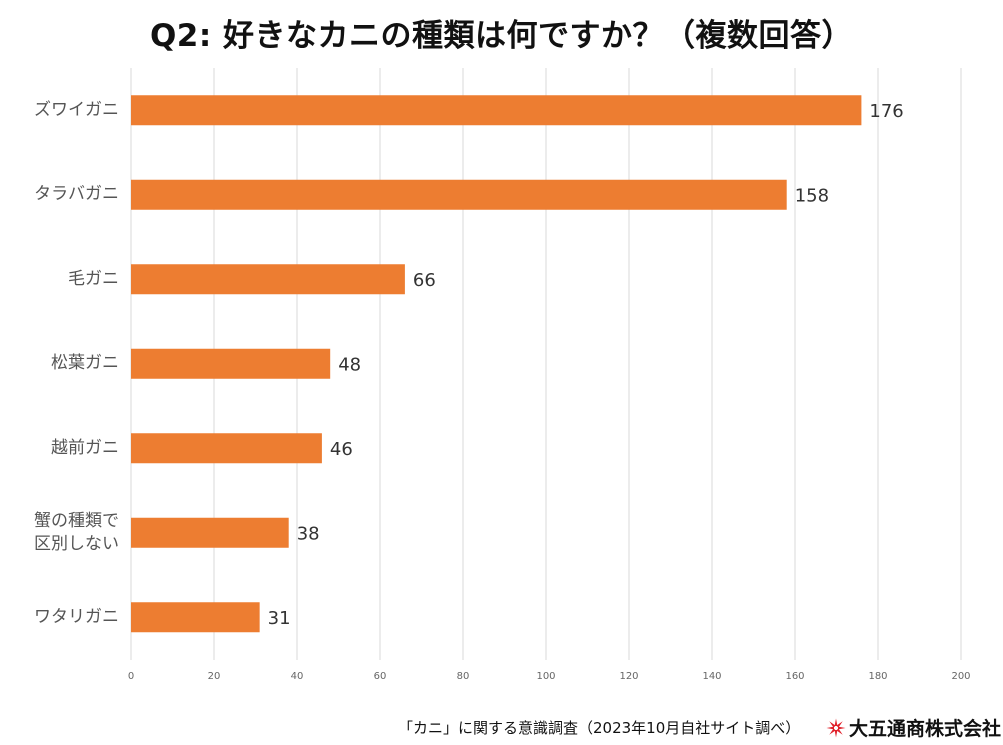  I want to click on category-label-line: 毛ガニ, so click(93, 278).